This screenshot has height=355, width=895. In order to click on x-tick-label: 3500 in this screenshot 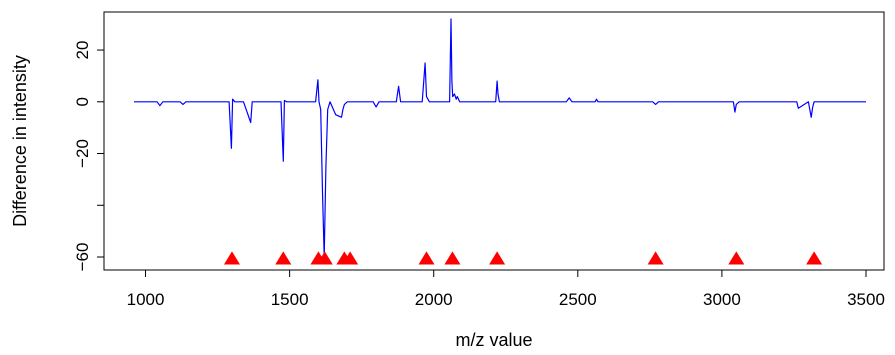, I will do `click(866, 299)`.